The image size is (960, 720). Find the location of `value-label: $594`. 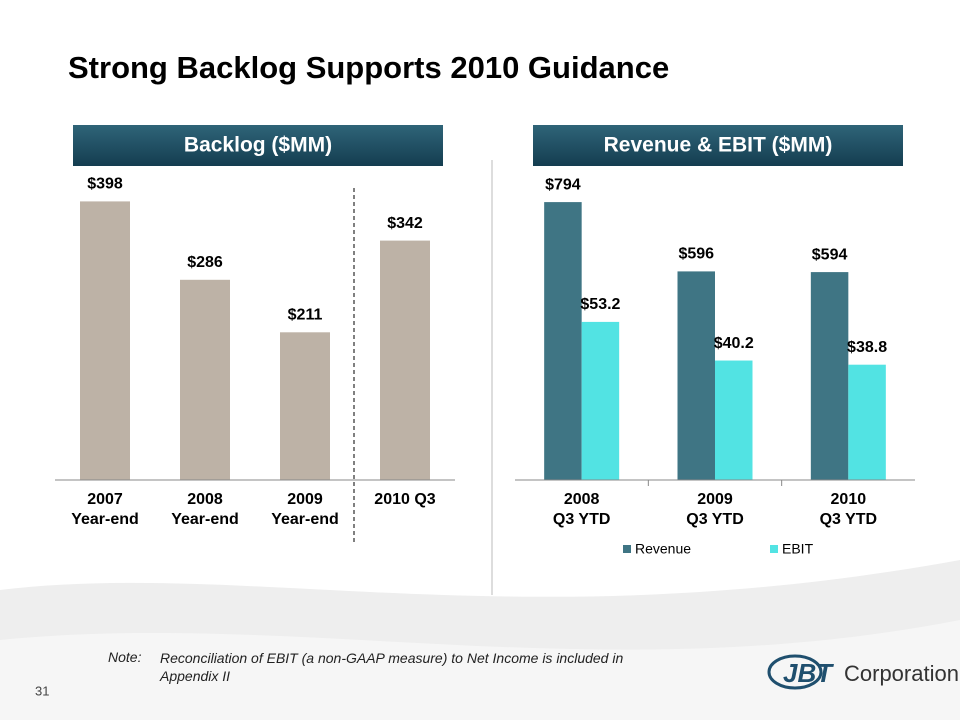

value-label: $594 is located at coordinates (830, 254).